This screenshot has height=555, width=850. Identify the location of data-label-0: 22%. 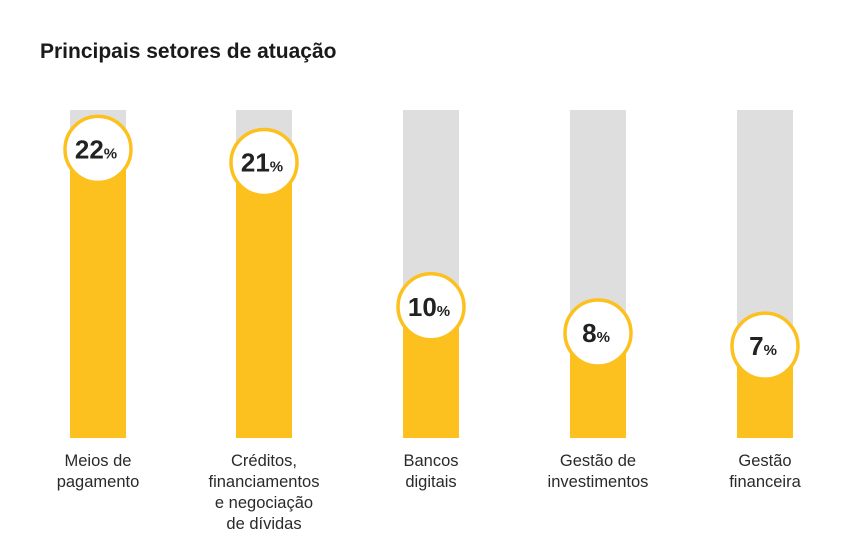
(96, 149).